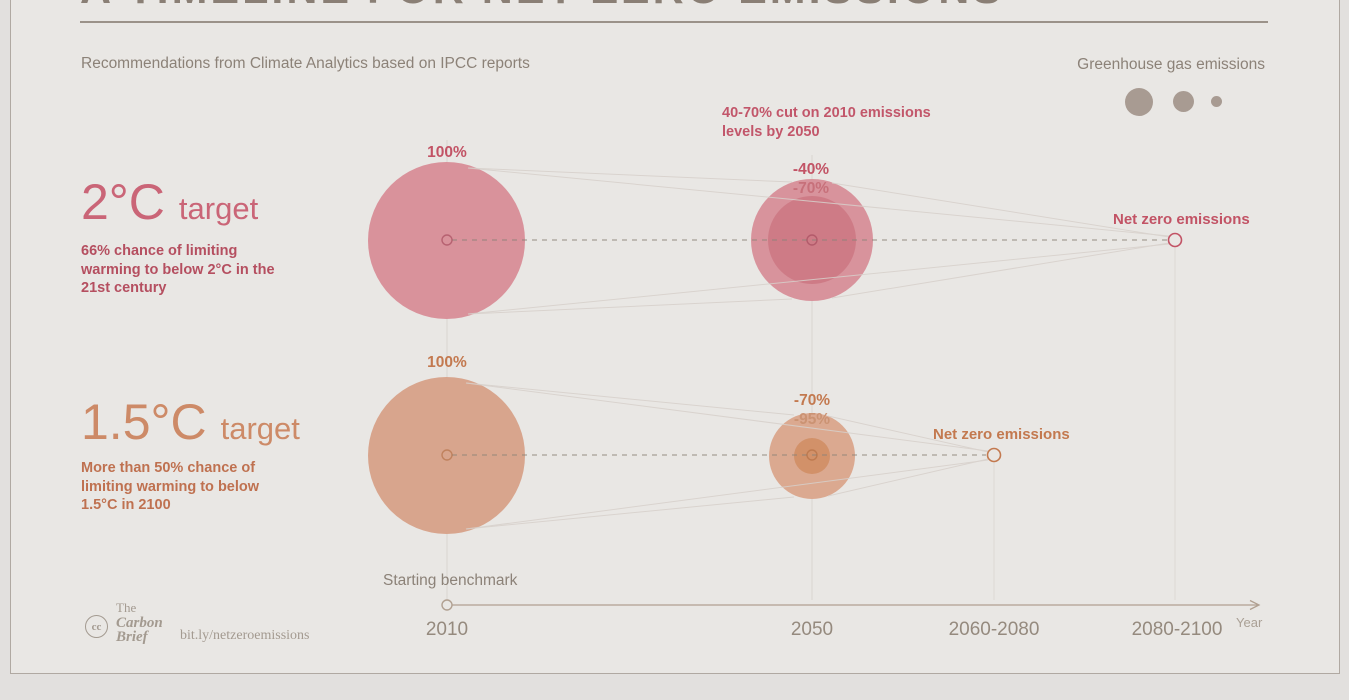 The image size is (1349, 700). What do you see at coordinates (447, 629) in the screenshot?
I see `year-label-2010: 2010` at bounding box center [447, 629].